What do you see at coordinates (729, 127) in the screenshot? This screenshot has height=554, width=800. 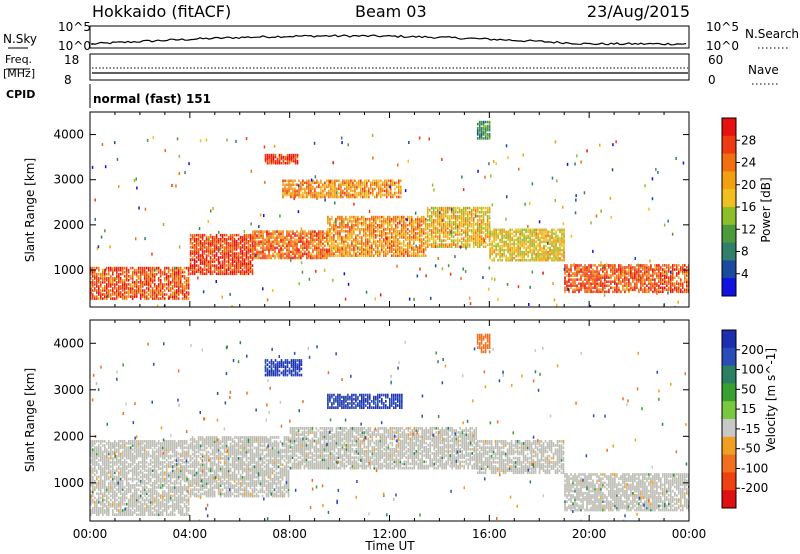 I see `colorbar-swatch` at bounding box center [729, 127].